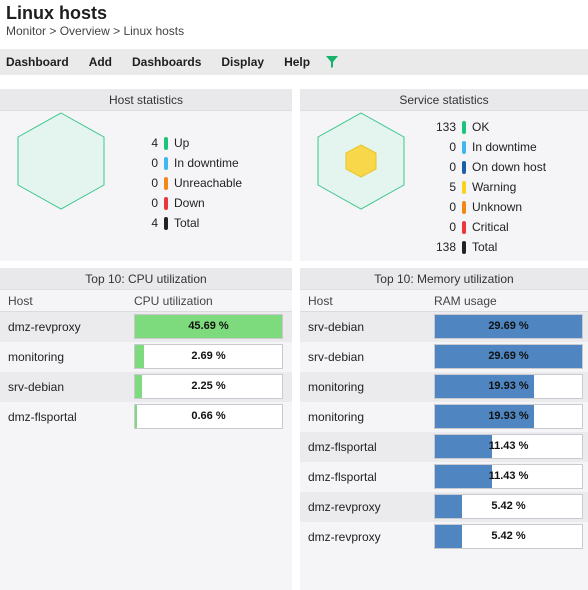 This screenshot has width=588, height=590. Describe the element at coordinates (297, 62) in the screenshot. I see `menu-help: Help` at that location.